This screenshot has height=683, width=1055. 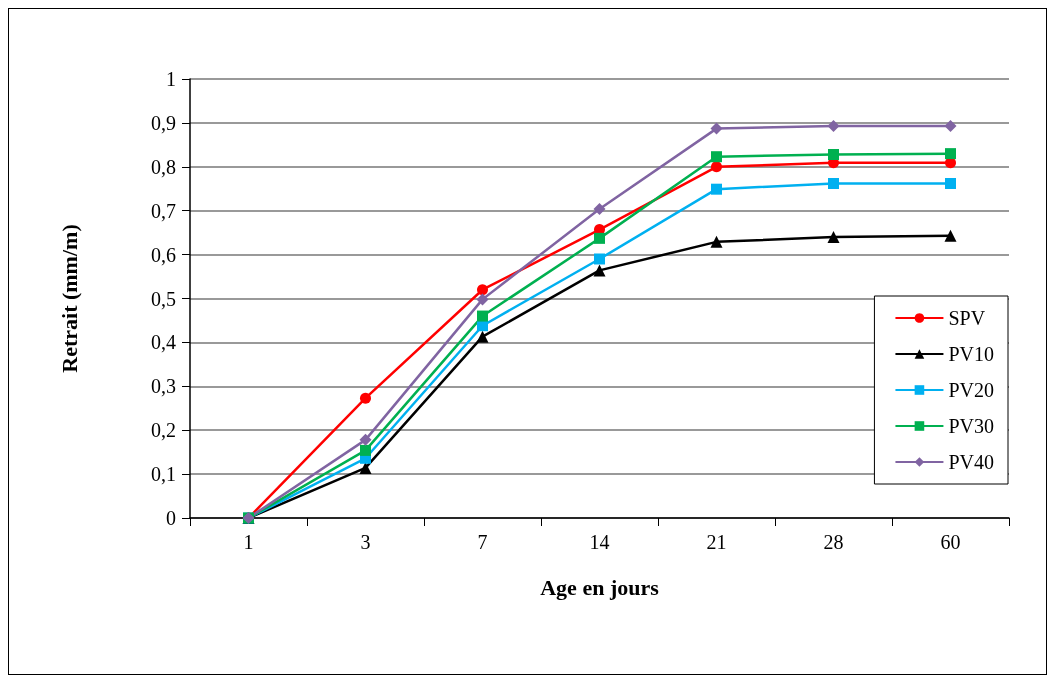 I want to click on legend-label: PV30, so click(x=971, y=426).